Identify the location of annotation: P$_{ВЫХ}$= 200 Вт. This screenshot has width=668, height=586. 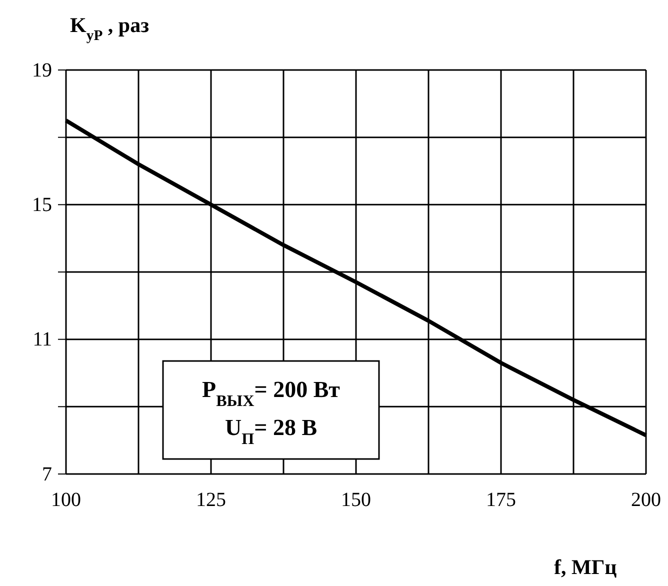
(271, 393).